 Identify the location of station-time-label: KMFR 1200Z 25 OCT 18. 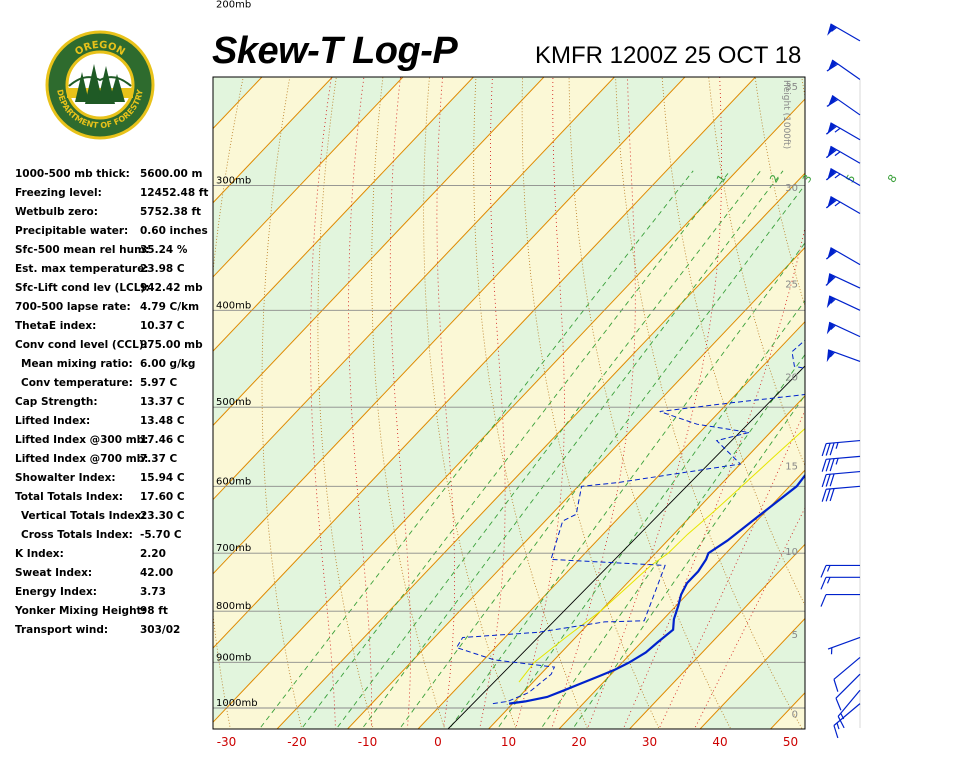
(668, 55).